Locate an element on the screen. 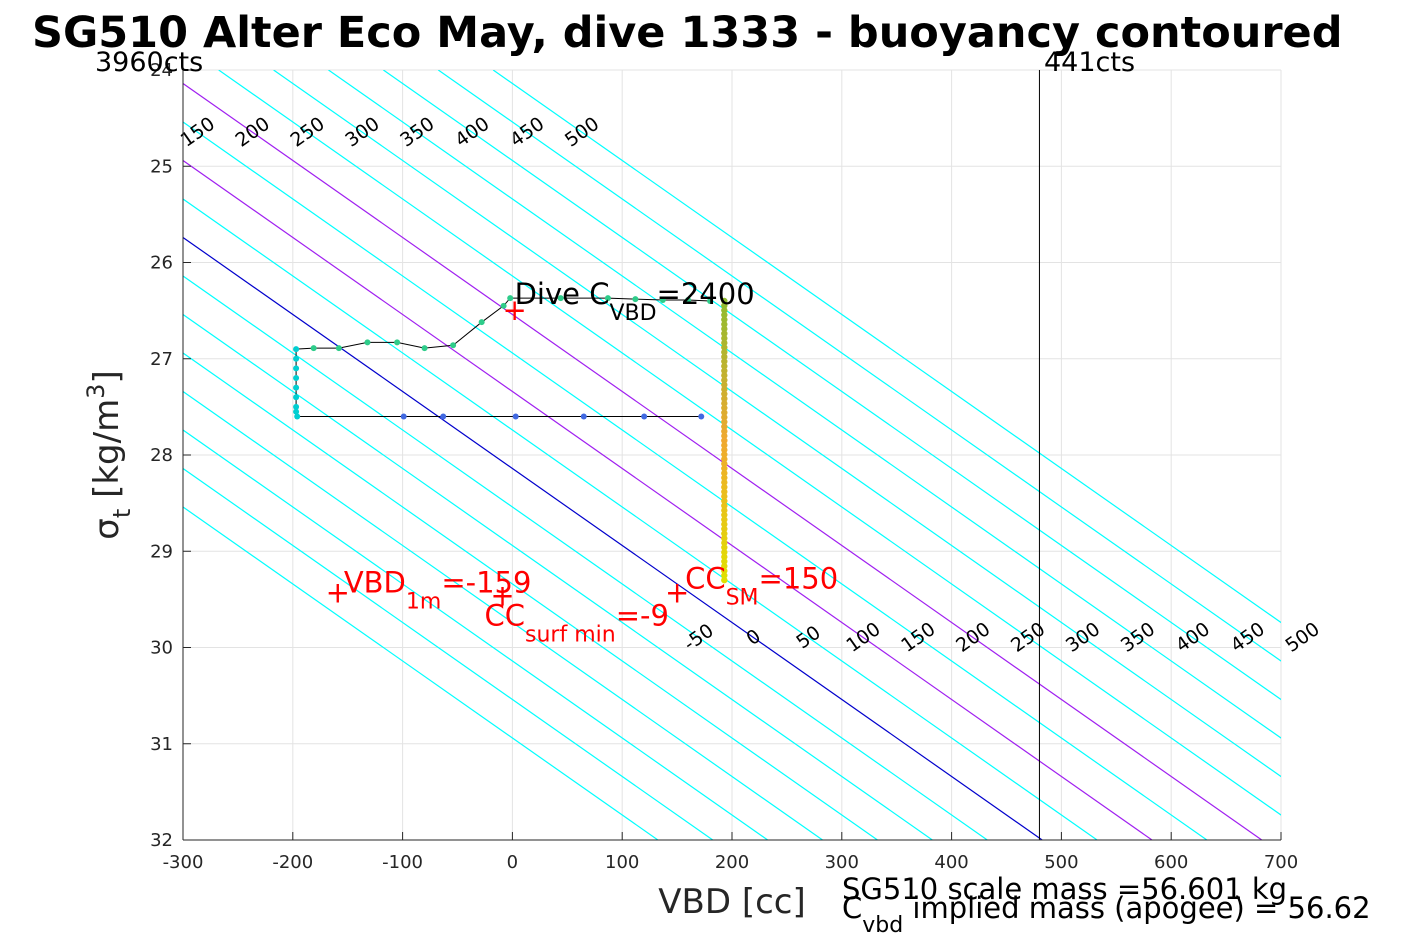 The width and height of the screenshot is (1417, 945). implied-mass-text: Cvbd implied mass (apogee) = 56.62 is located at coordinates (1106, 914).